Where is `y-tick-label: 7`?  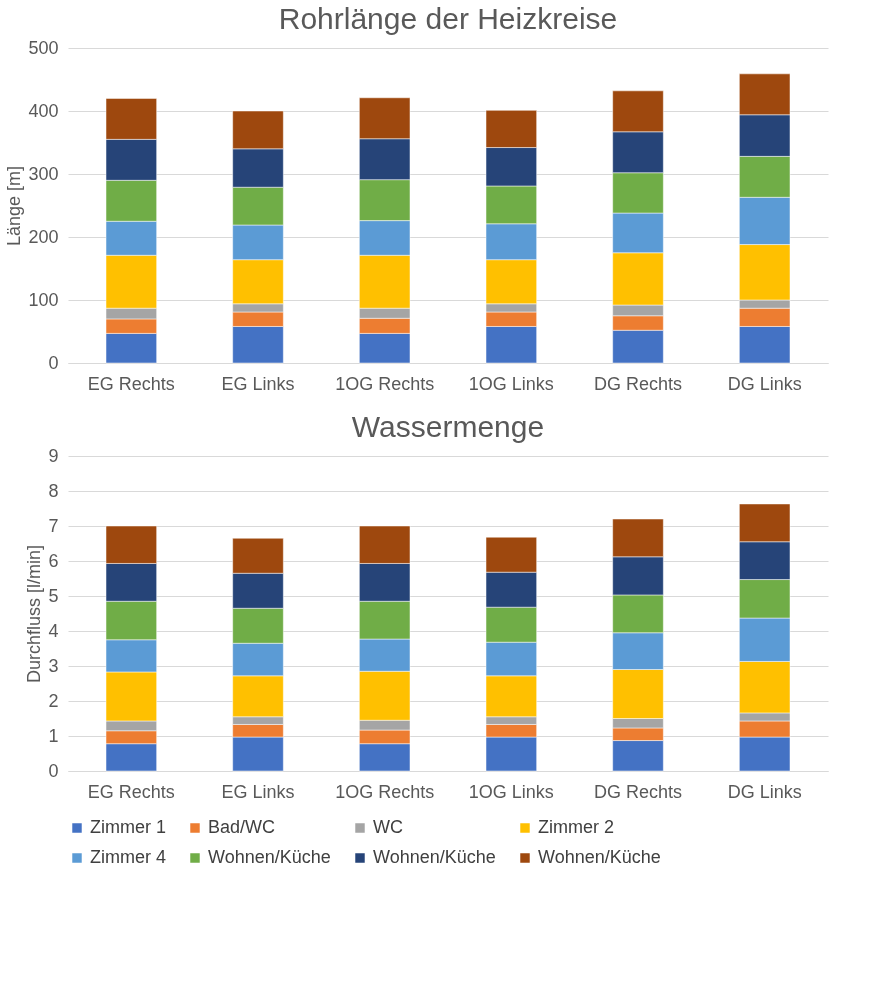
y-tick-label: 7 is located at coordinates (53, 525).